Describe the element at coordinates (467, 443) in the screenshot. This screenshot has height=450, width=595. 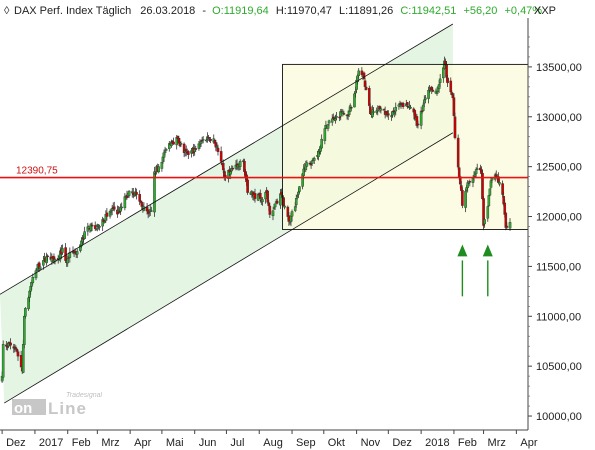
I see `x-tick-label: Feb` at that location.